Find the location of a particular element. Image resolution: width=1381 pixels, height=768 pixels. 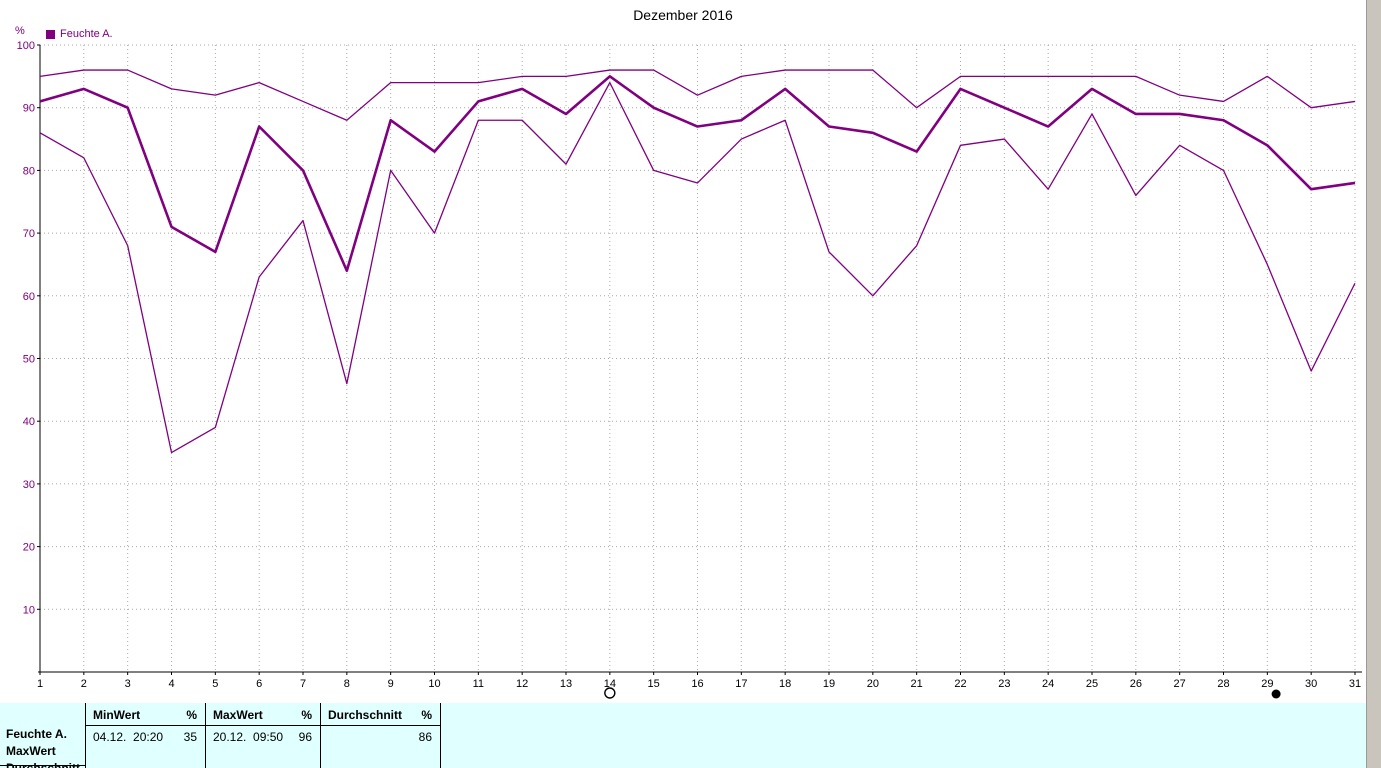

scrollbar is located at coordinates (1373, 384).